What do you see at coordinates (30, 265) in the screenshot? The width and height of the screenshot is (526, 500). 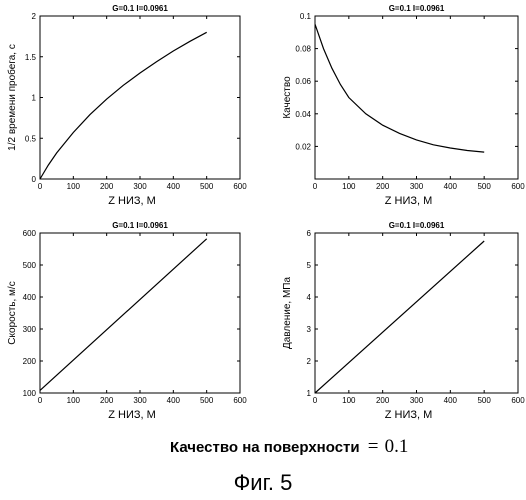 I see `y-tick-label: 500` at bounding box center [30, 265].